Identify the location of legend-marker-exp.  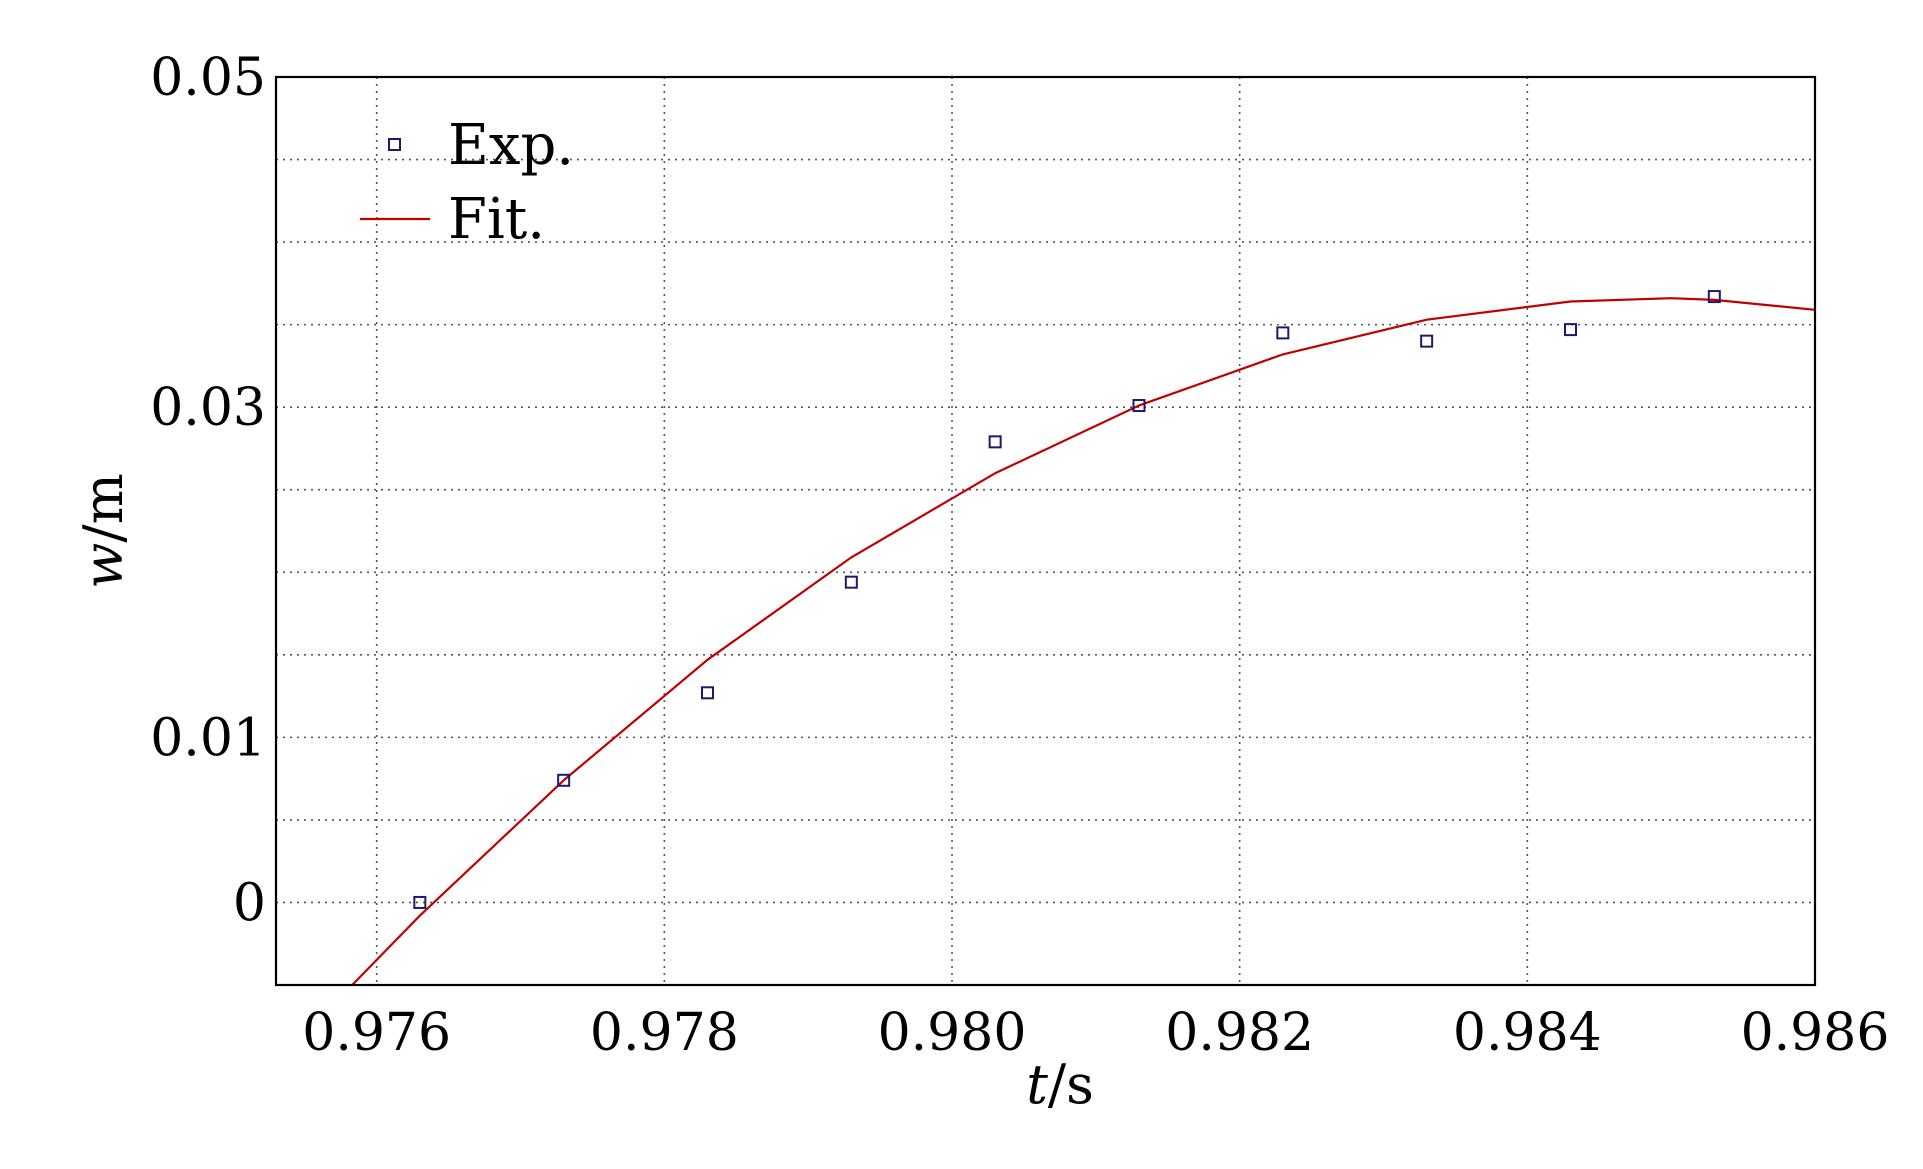
(394, 144).